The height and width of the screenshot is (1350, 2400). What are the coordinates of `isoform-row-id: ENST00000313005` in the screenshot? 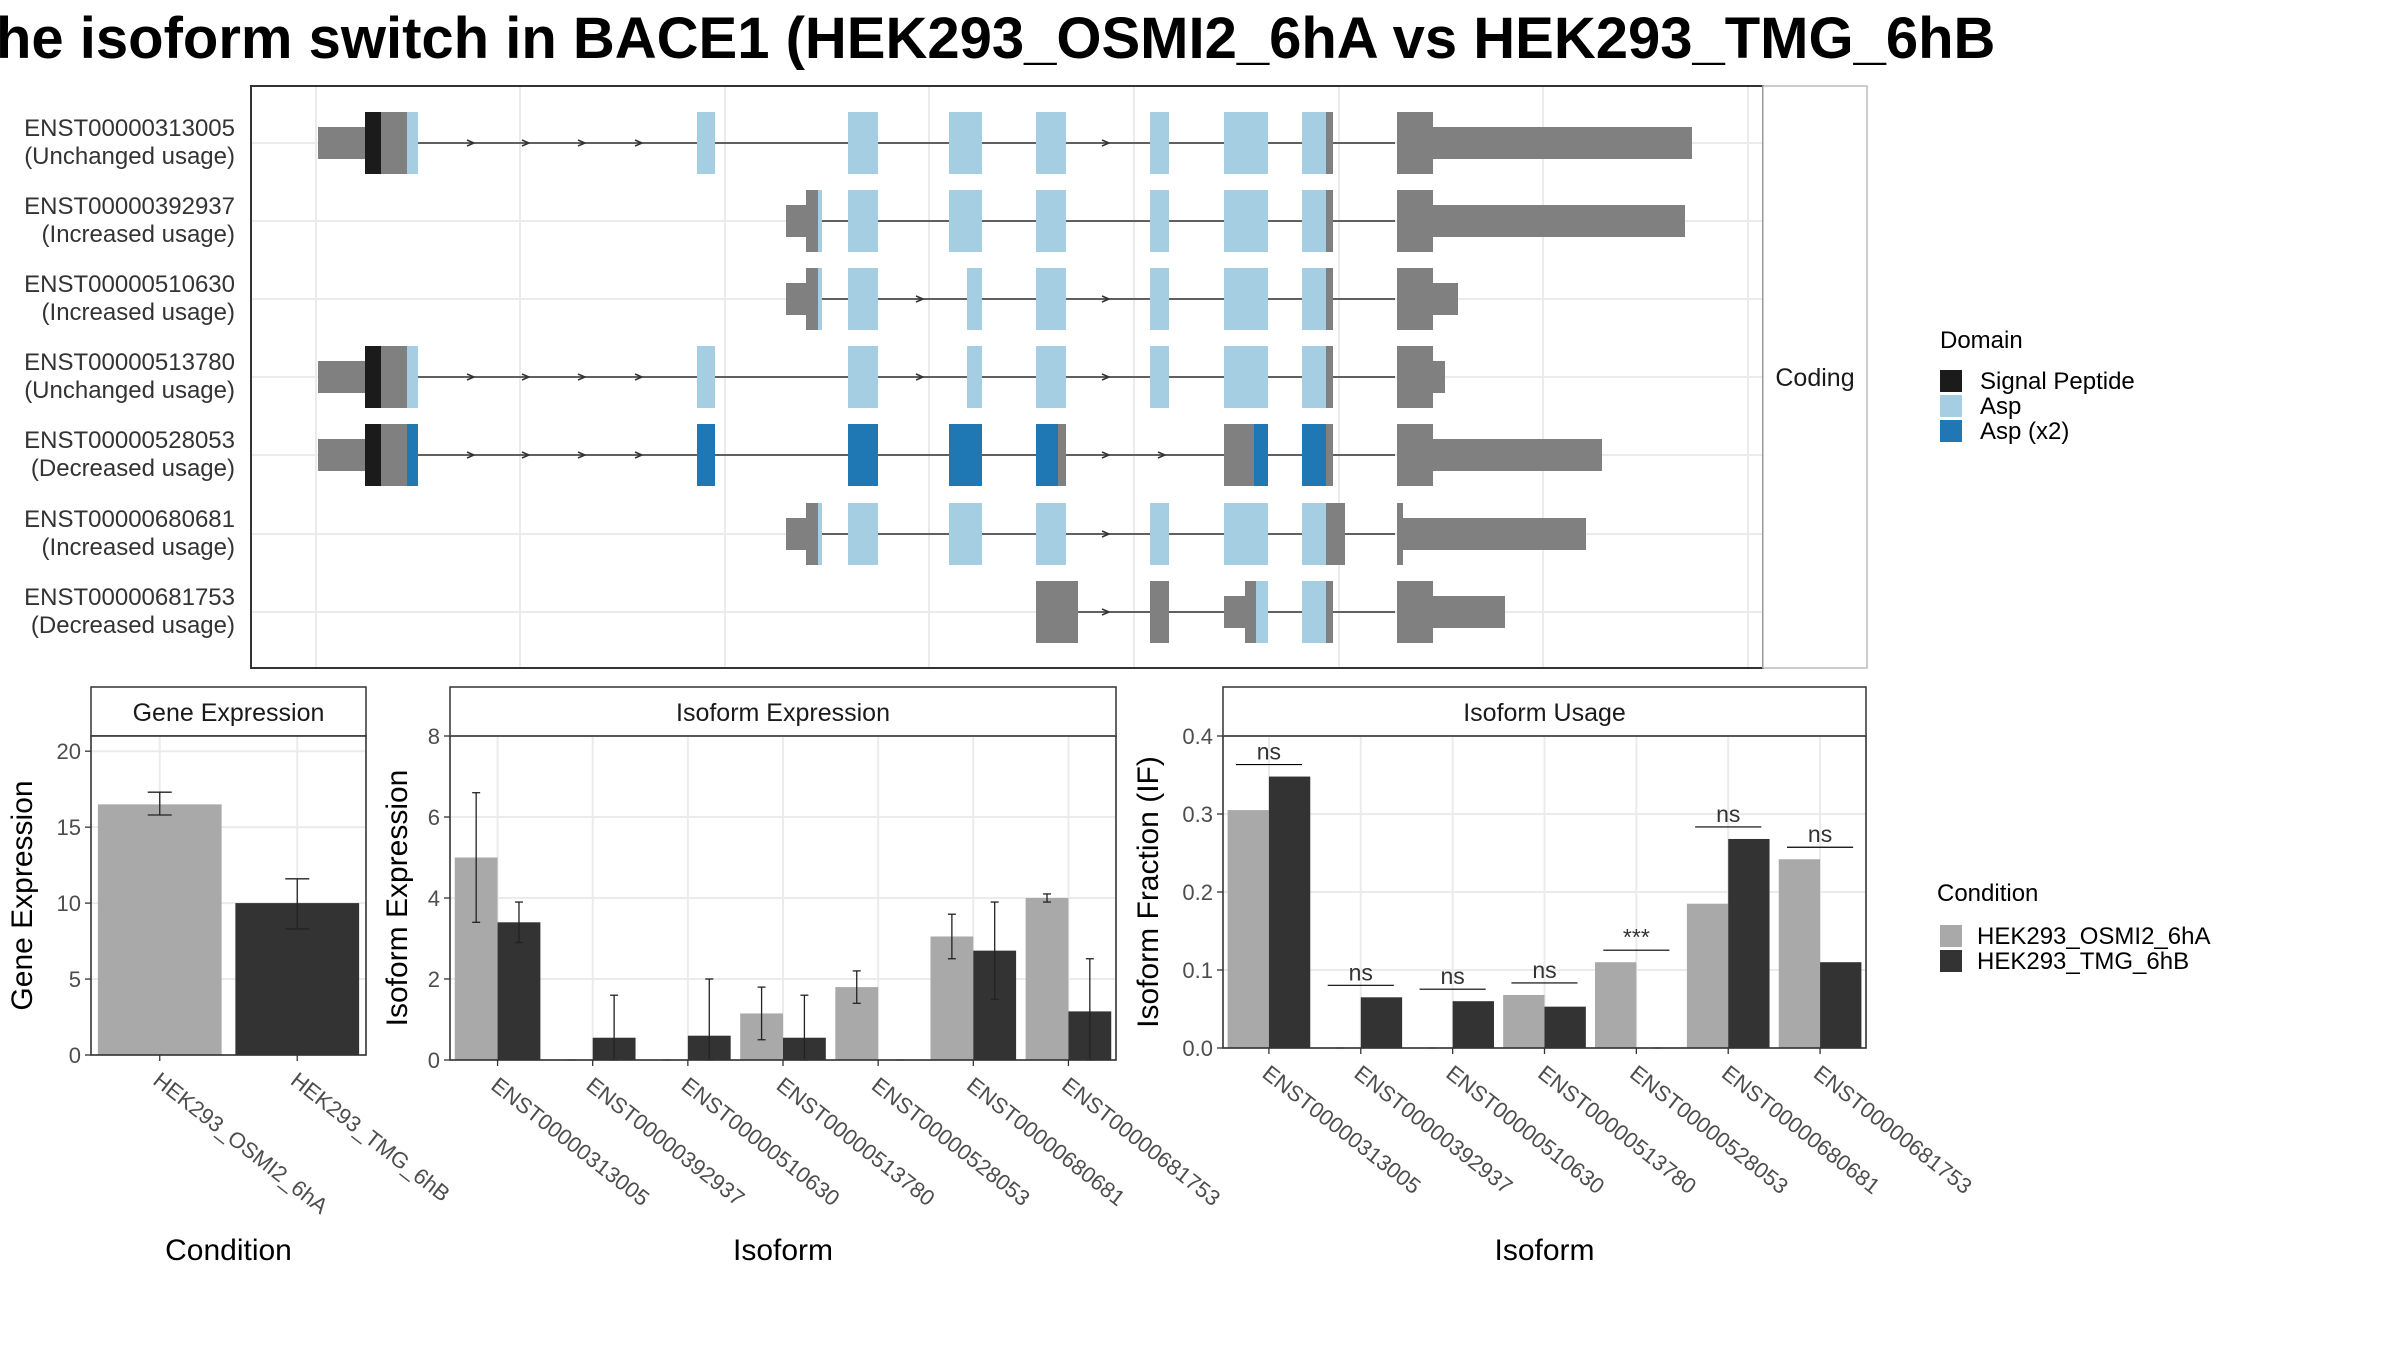 It's located at (129, 128).